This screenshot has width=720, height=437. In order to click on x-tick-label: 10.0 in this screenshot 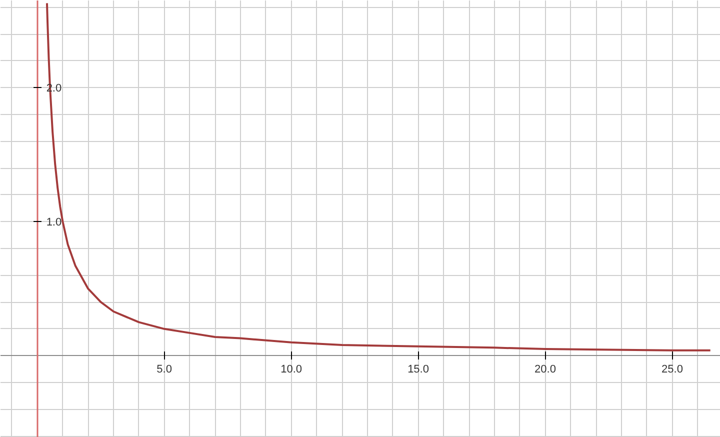, I will do `click(291, 370)`.